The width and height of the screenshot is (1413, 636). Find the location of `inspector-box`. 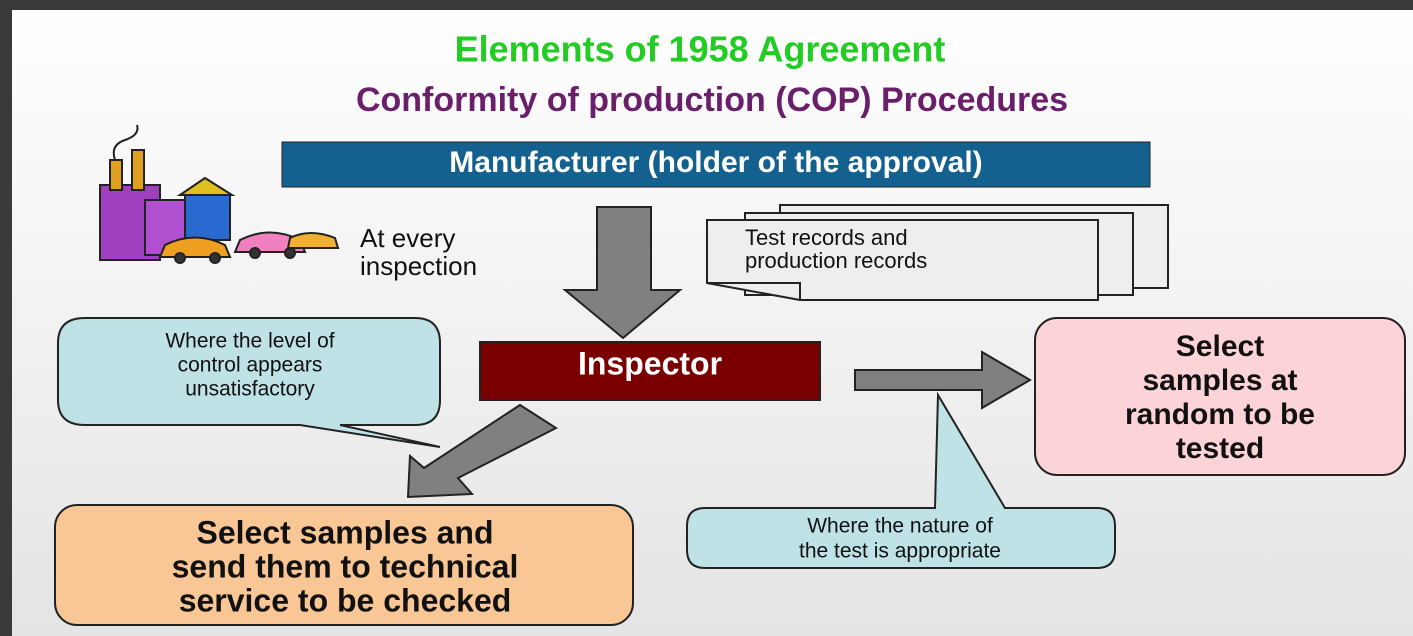

inspector-box is located at coordinates (650, 371).